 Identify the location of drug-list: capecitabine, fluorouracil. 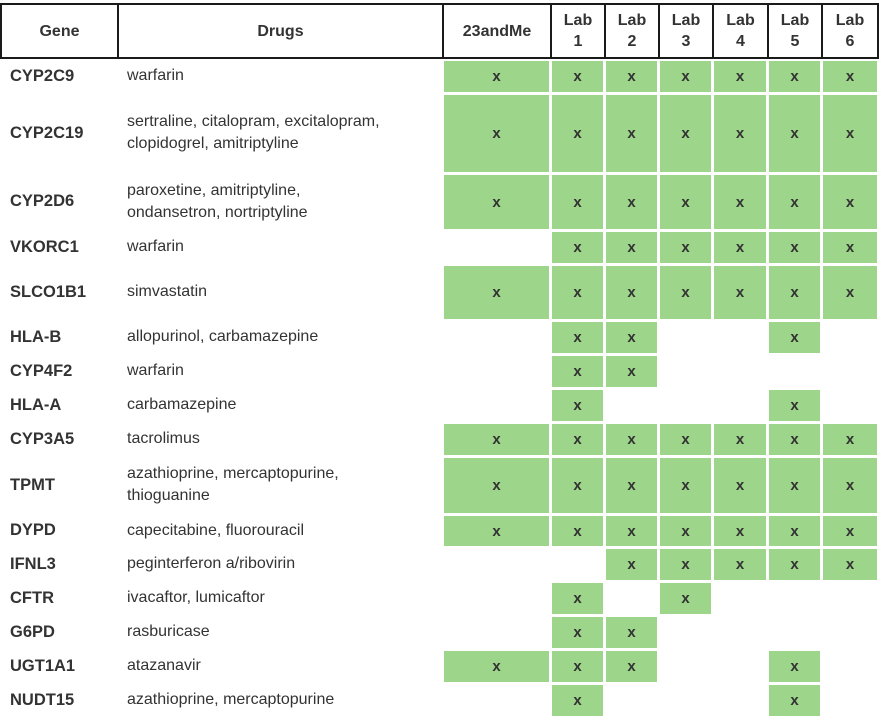
(282, 530).